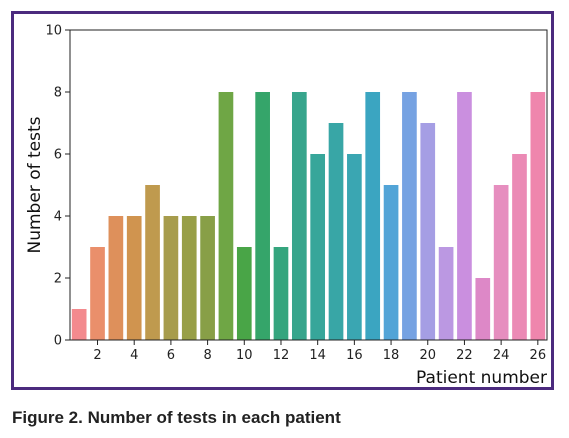  I want to click on y-tick-label: 8, so click(58, 93).